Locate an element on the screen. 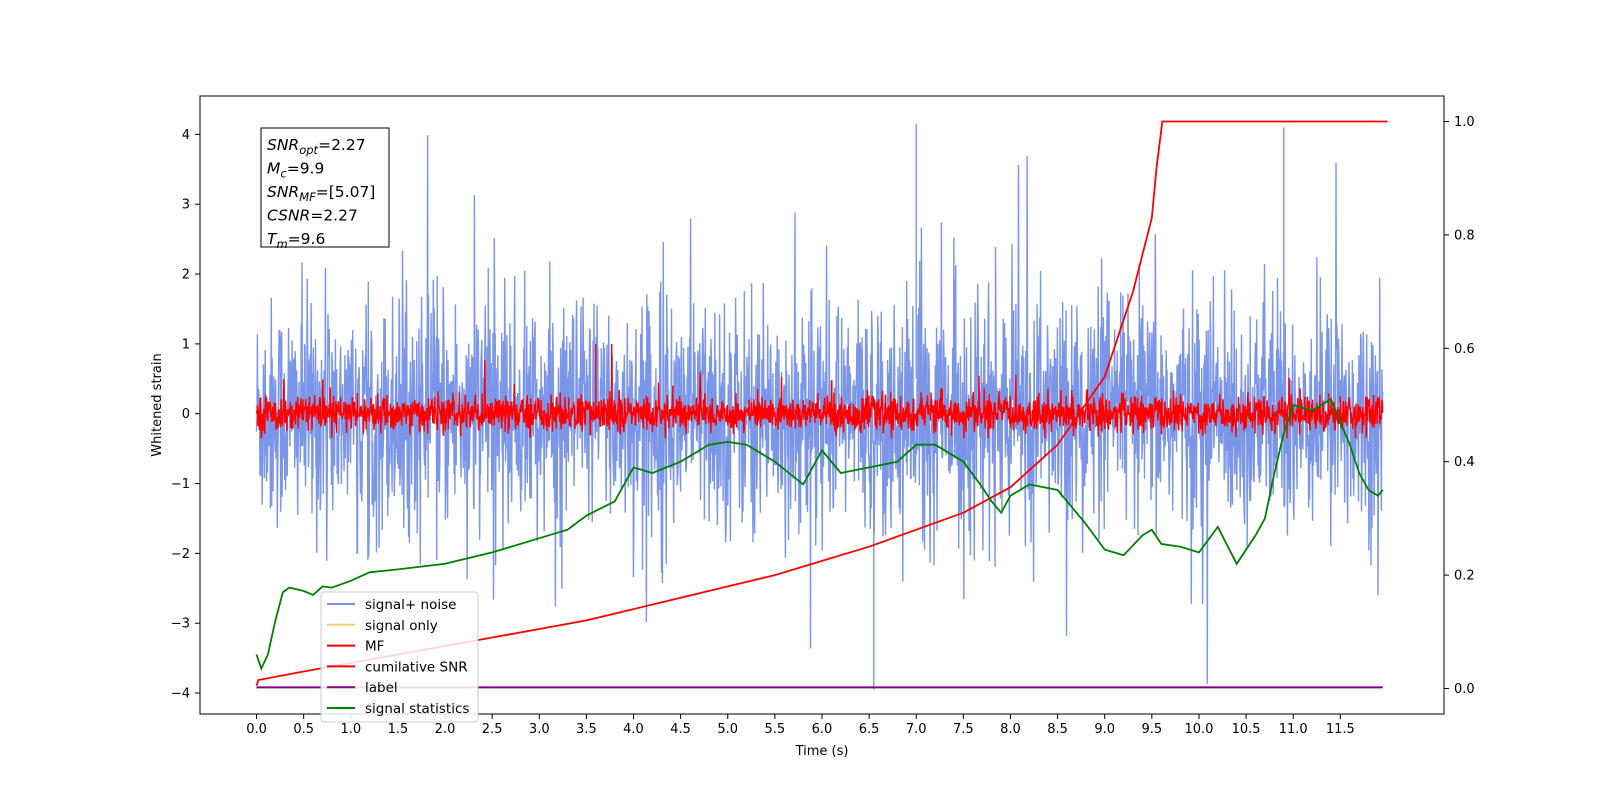  legend-label: signal+ noise is located at coordinates (410, 605).